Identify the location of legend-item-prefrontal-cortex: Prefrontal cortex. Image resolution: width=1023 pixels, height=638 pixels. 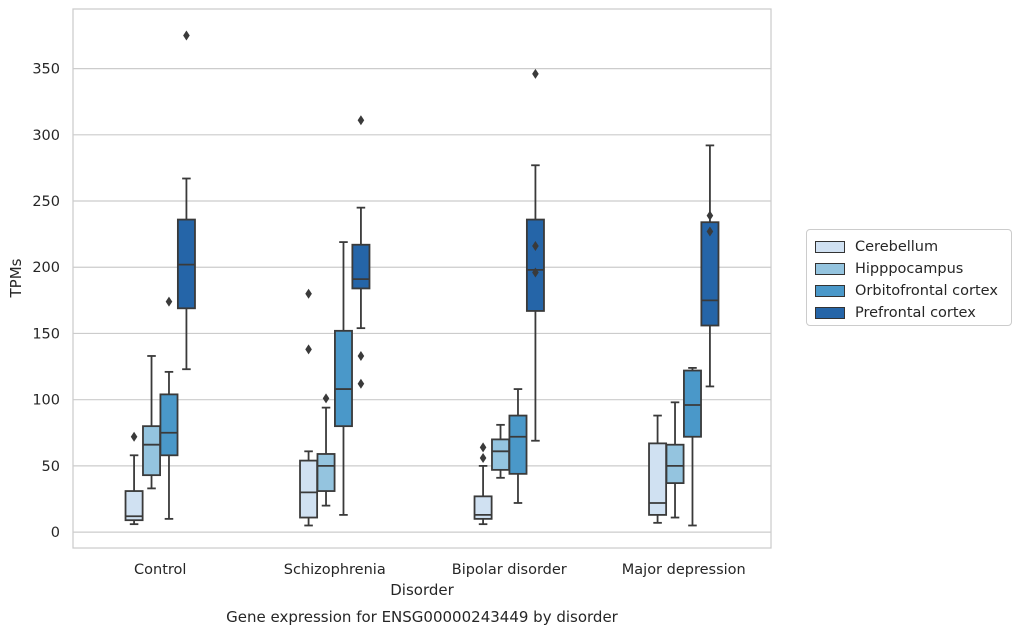
(909, 313).